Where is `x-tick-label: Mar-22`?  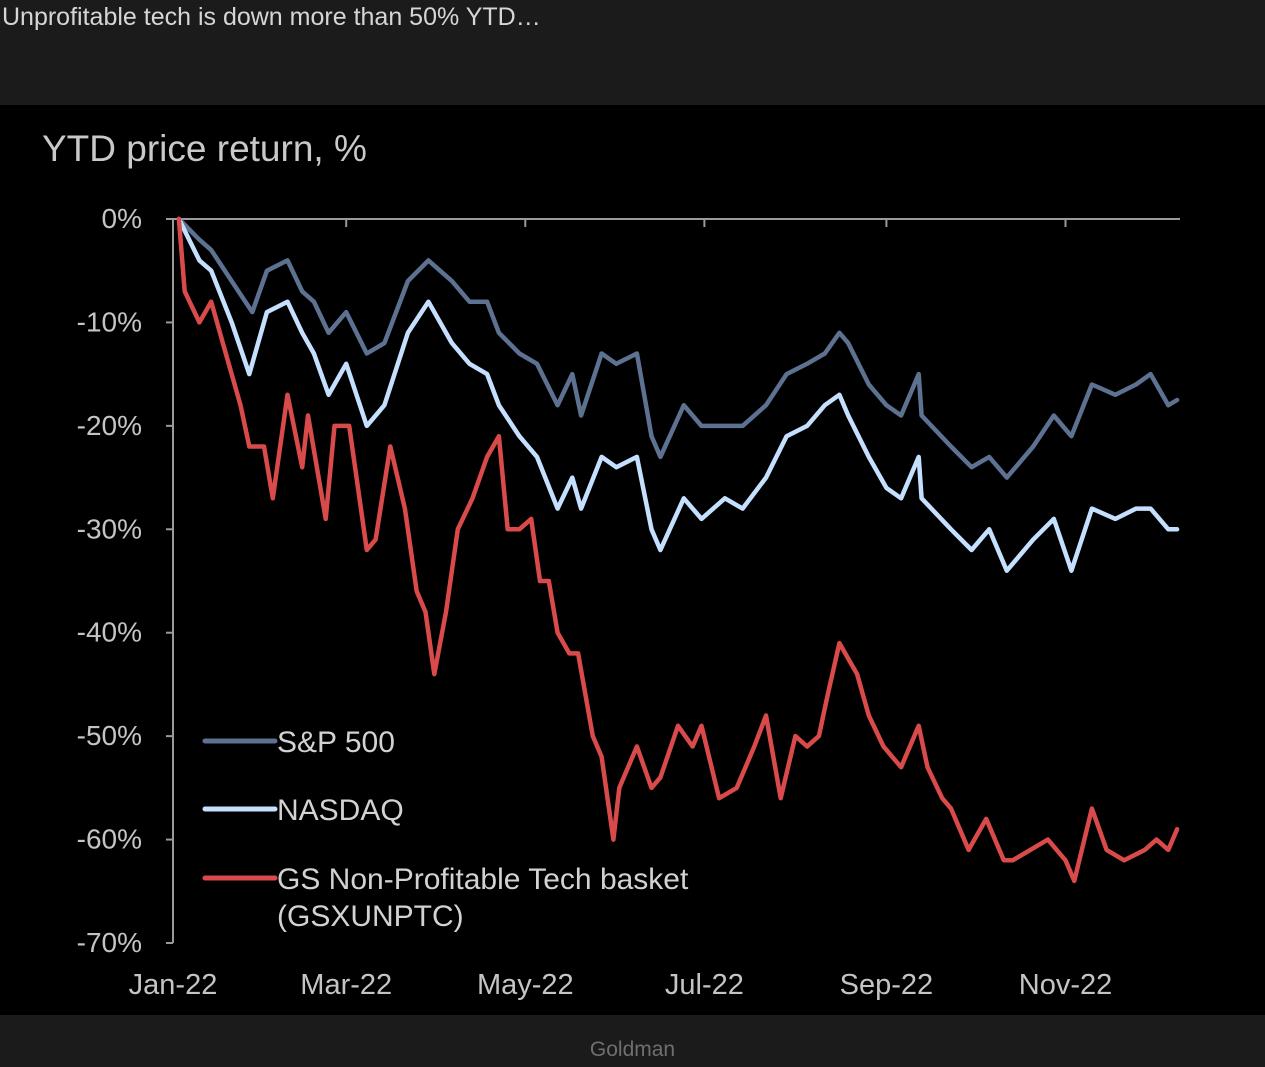 x-tick-label: Mar-22 is located at coordinates (346, 985).